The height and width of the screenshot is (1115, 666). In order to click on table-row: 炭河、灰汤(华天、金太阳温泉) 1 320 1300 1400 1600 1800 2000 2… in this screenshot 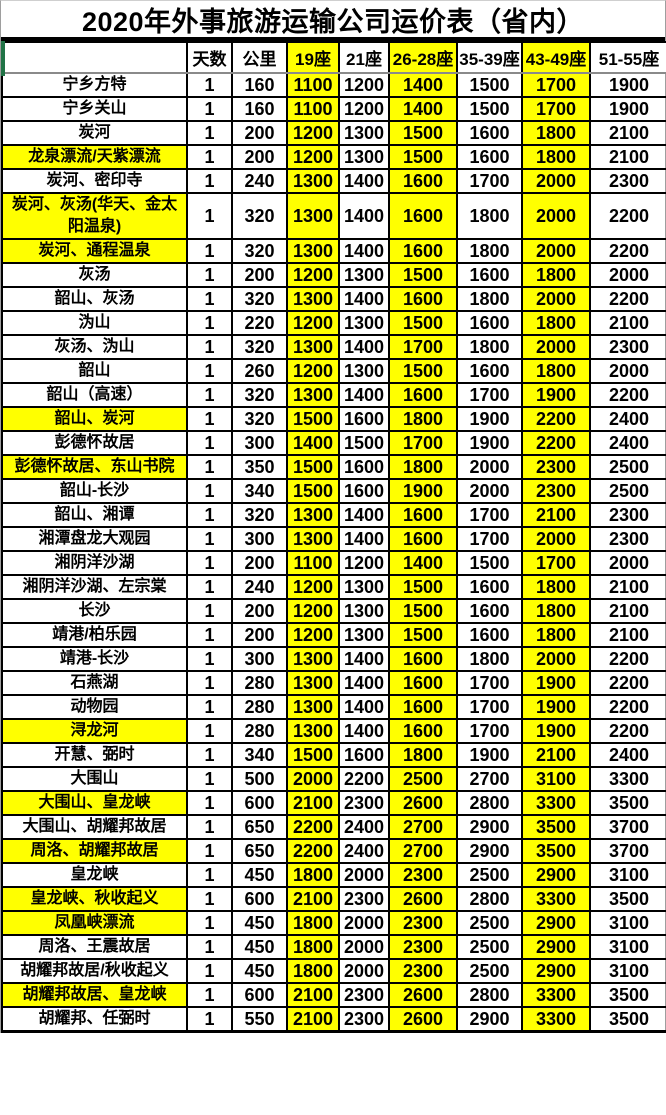, I will do `click(333, 216)`.